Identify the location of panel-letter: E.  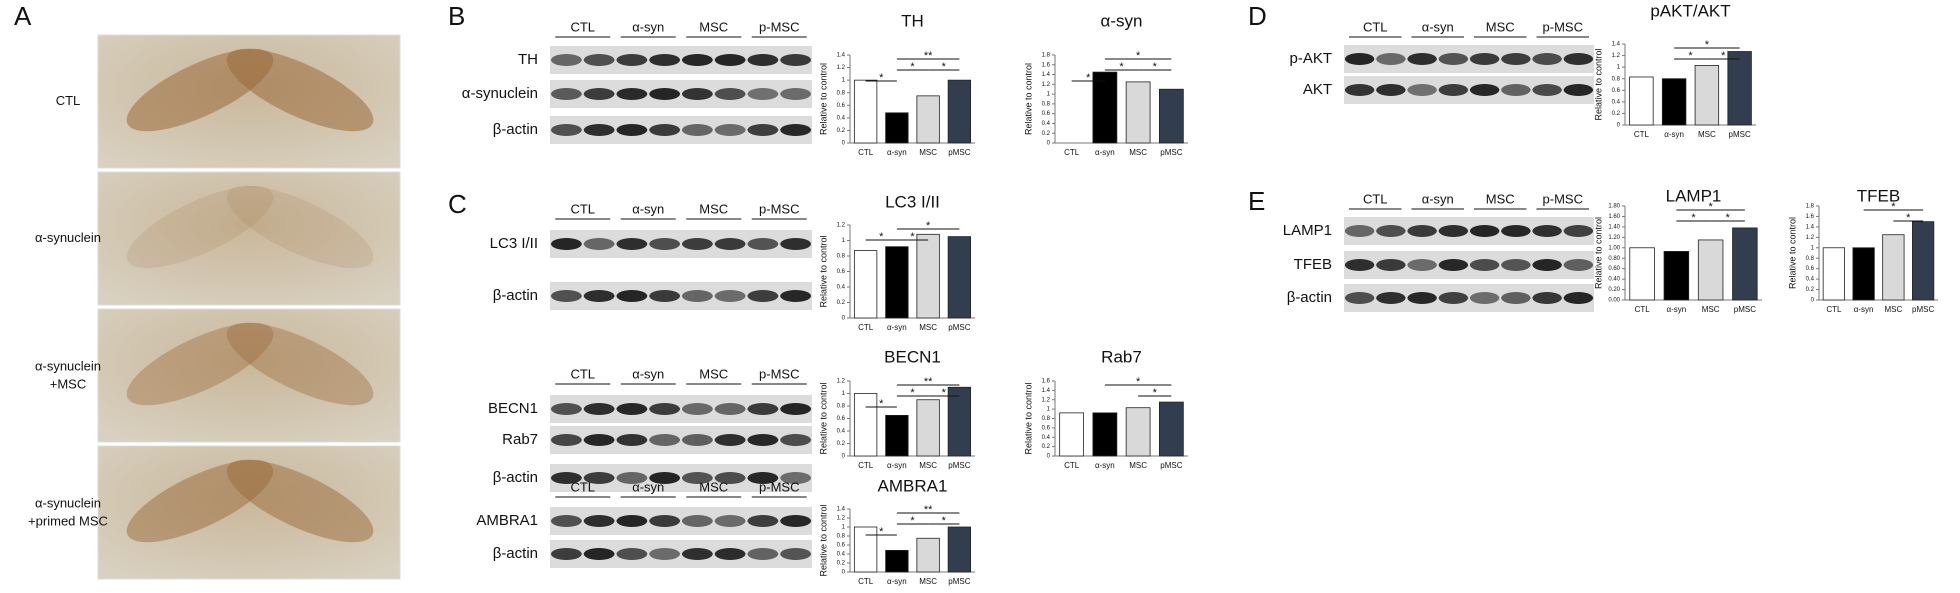
(1256, 201).